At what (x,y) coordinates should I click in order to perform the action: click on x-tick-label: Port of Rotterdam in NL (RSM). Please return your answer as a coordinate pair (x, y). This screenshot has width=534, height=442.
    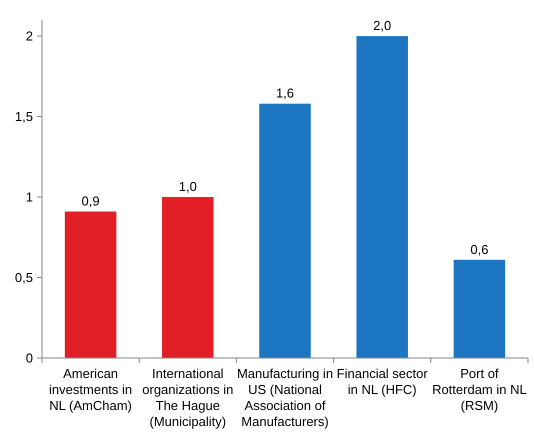
    Looking at the image, I should click on (479, 389).